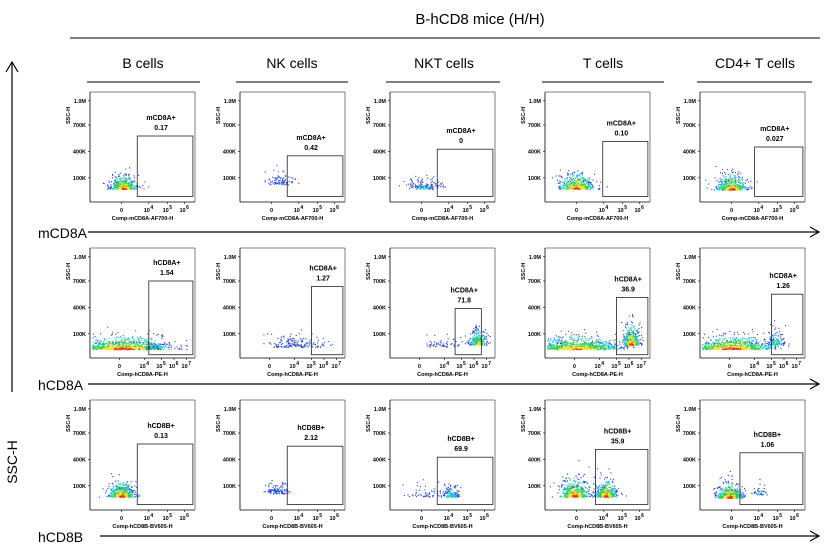 The image size is (831, 553). Describe the element at coordinates (690, 258) in the screenshot. I see `y-tick-label: 1.0M` at that location.